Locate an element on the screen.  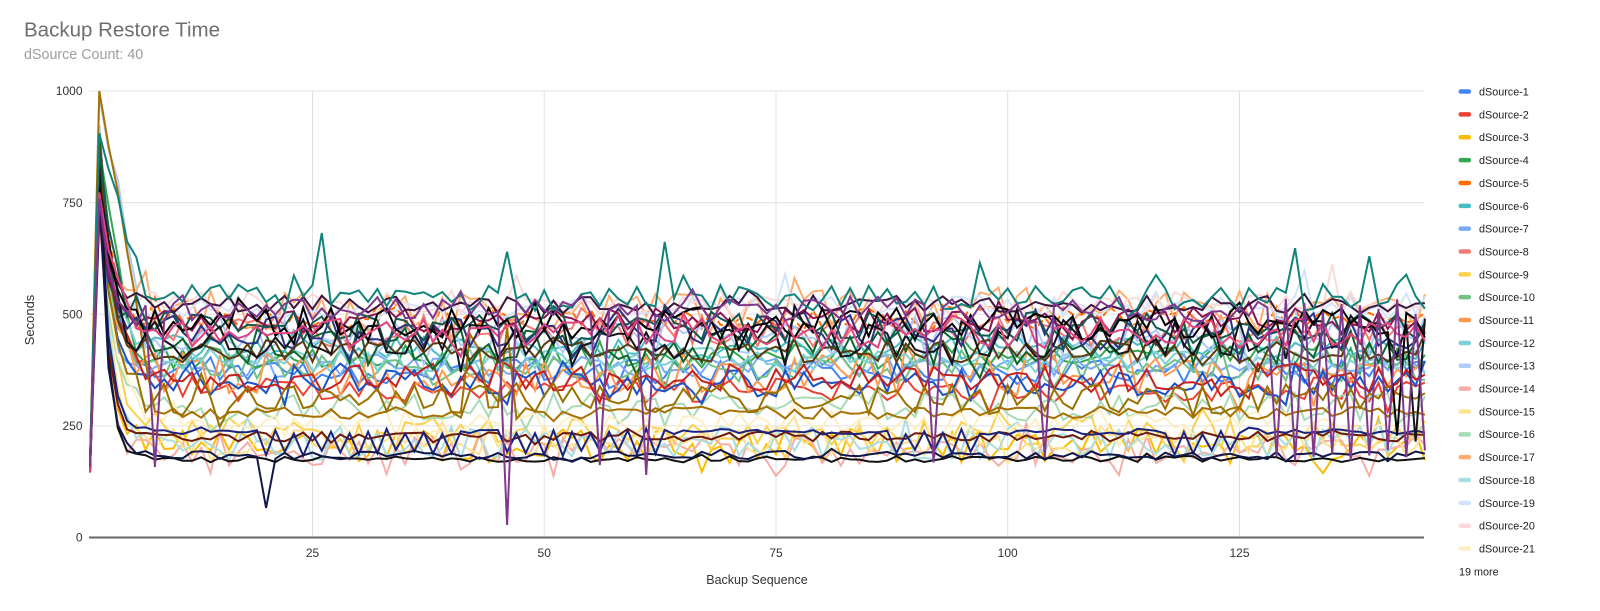
svg-text: 250 is located at coordinates (72, 426).